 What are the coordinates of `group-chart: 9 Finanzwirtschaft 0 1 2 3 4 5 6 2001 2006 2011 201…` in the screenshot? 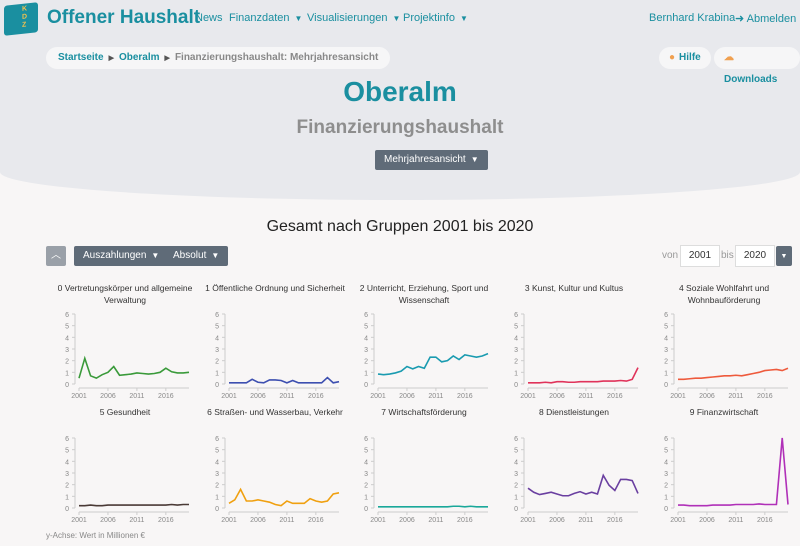 It's located at (724, 465).